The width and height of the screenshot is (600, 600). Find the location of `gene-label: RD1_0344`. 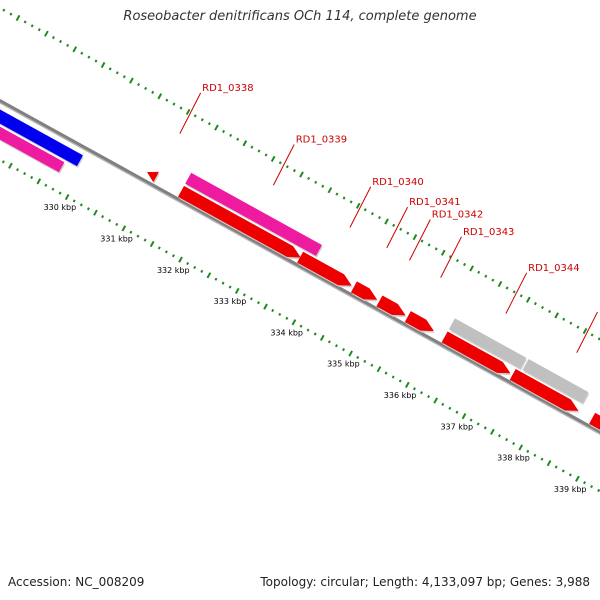

gene-label: RD1_0344 is located at coordinates (553, 268).